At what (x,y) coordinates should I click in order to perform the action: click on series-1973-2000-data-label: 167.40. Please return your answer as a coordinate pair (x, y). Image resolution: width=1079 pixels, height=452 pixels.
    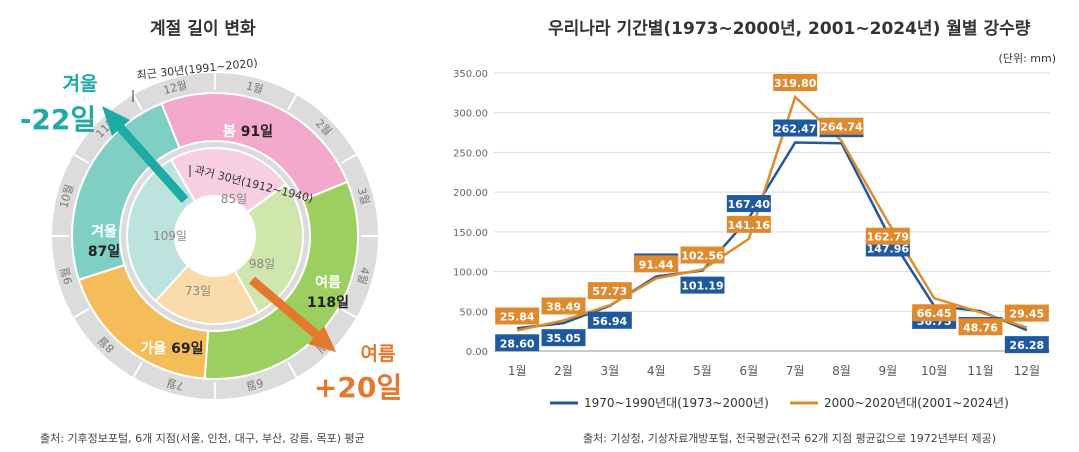
    Looking at the image, I should click on (749, 204).